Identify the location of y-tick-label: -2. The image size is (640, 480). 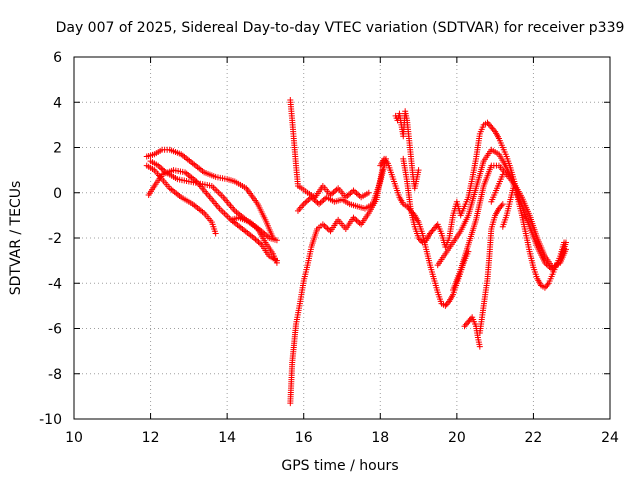
(55, 239).